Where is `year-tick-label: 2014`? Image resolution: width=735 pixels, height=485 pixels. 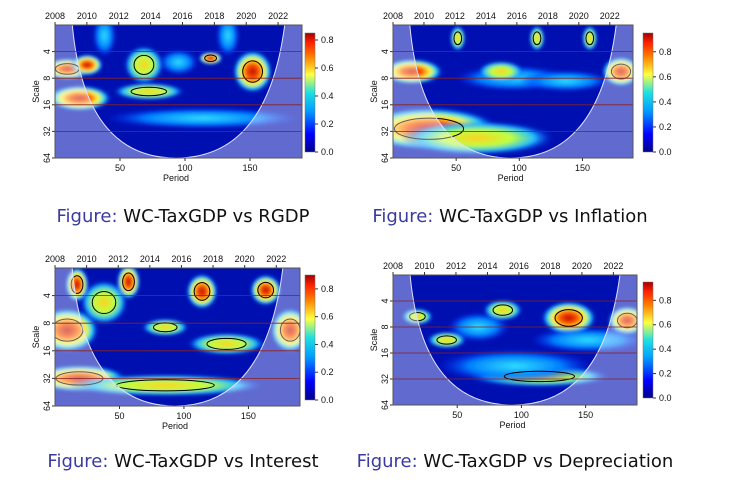
year-tick-label: 2014 is located at coordinates (486, 16).